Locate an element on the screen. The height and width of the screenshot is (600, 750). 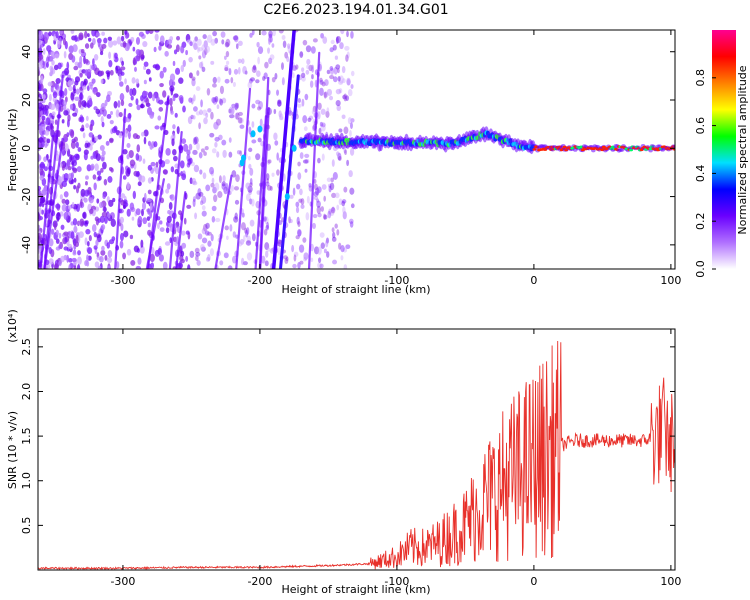
spectrogram-x-tick-label: -200 is located at coordinates (259, 280).